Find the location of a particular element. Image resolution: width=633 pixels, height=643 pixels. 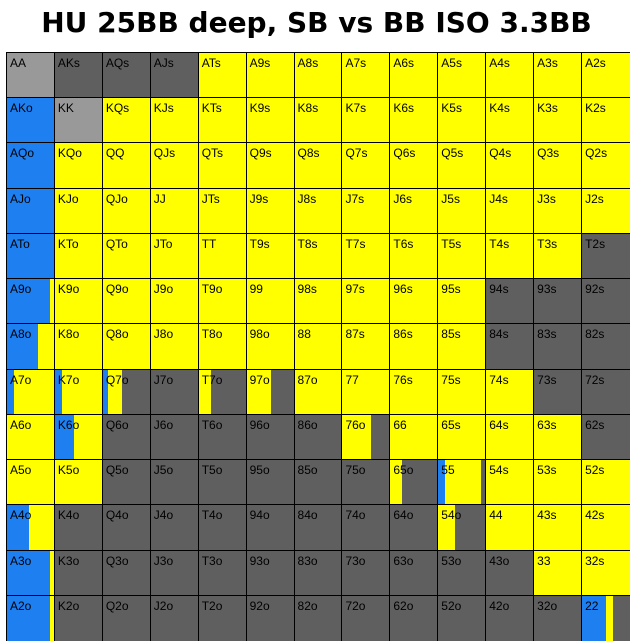

hand-cell: JTo is located at coordinates (174, 256).